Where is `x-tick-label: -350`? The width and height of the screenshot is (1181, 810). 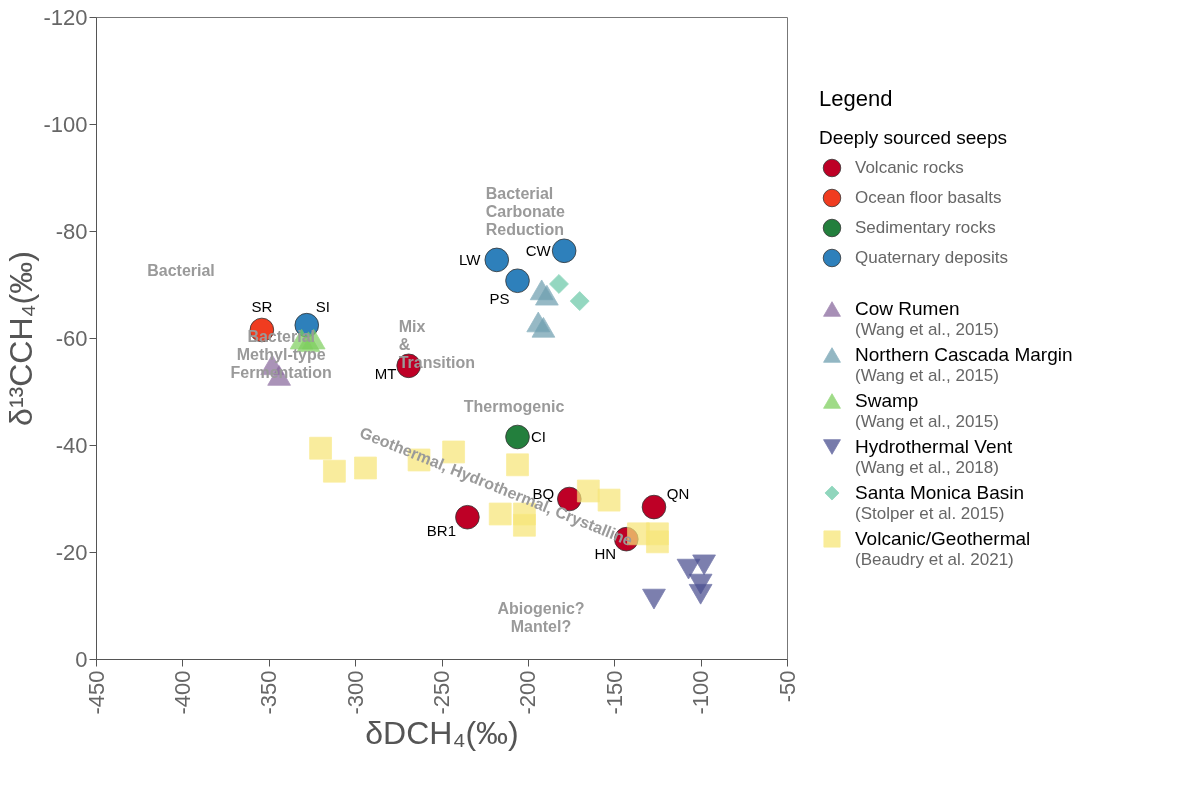 x-tick-label: -350 is located at coordinates (269, 692).